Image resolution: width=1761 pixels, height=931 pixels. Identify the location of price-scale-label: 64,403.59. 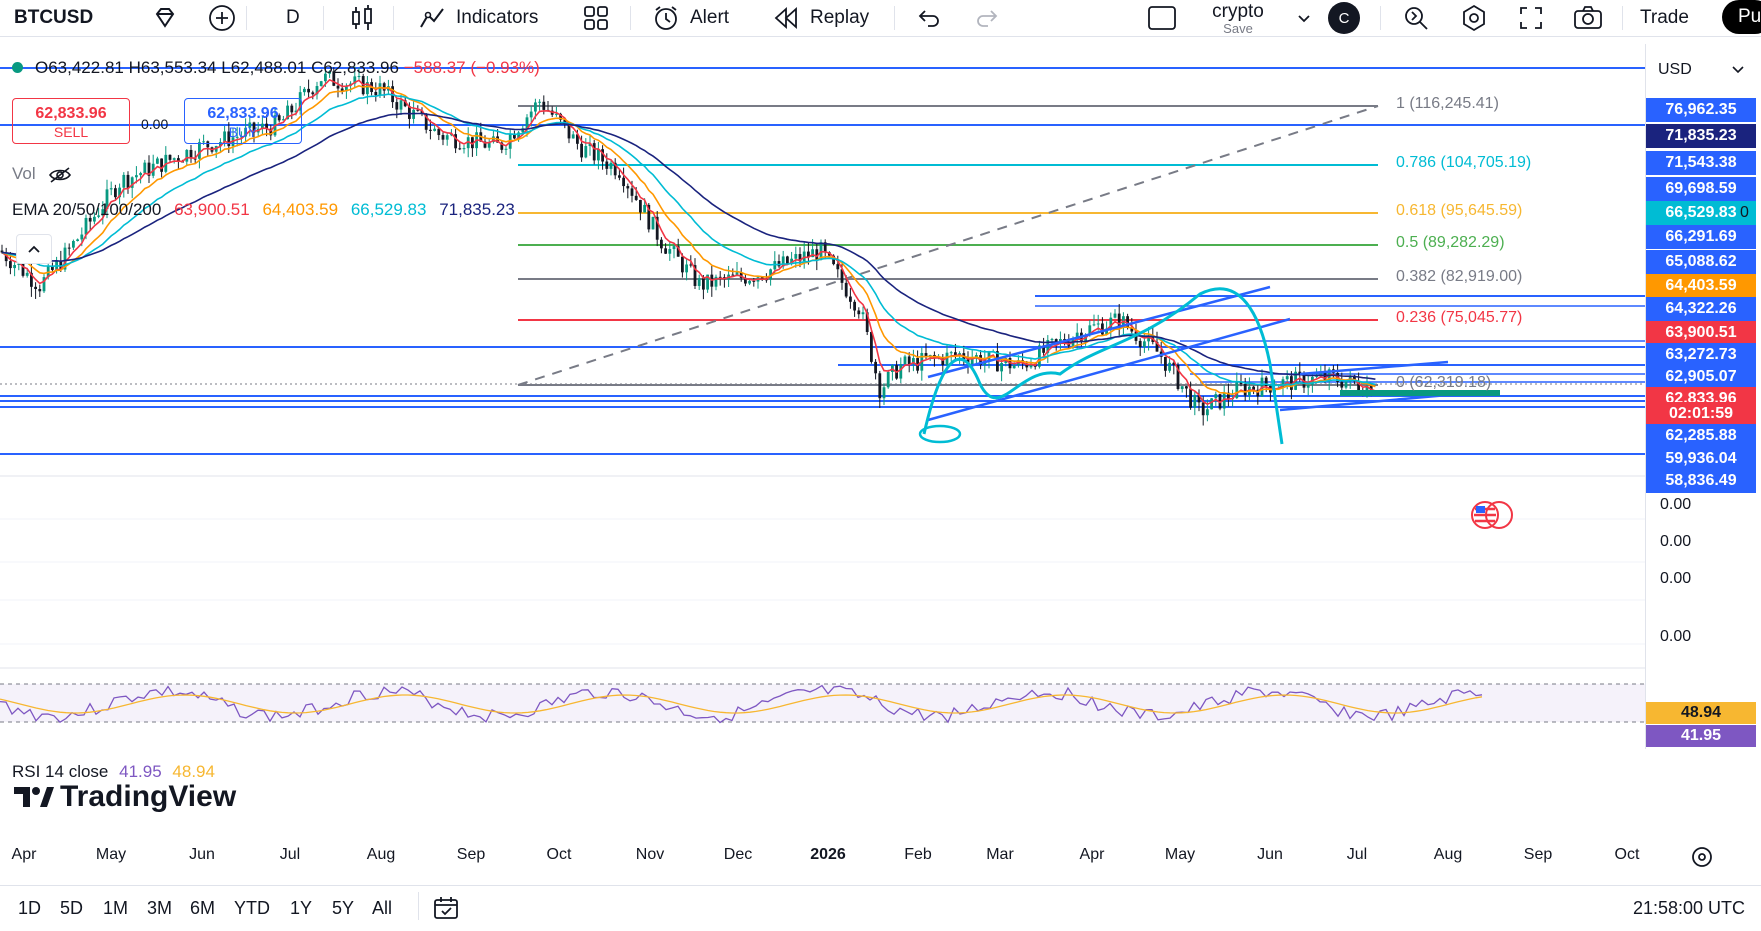
(1701, 286).